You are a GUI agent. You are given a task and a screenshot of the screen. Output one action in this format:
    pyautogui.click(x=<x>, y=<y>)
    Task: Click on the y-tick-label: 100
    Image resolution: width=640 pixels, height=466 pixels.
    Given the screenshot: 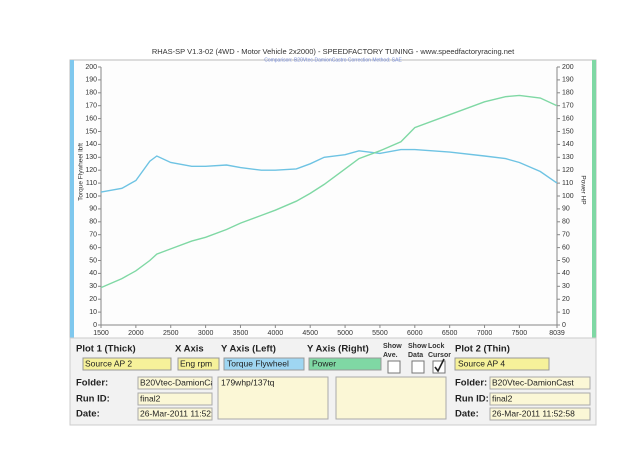 What is the action you would take?
    pyautogui.click(x=91, y=196)
    